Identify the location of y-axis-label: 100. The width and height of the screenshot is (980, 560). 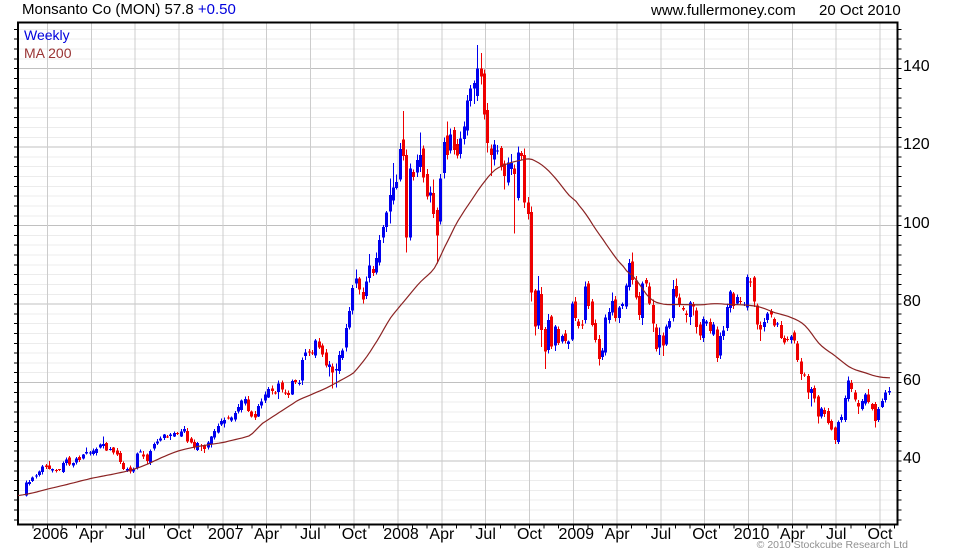
(916, 223).